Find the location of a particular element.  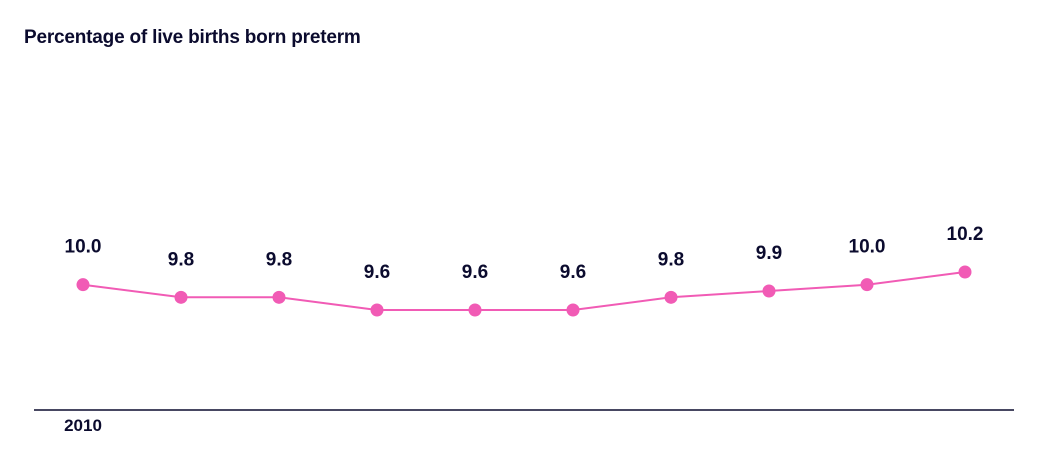

series-line is located at coordinates (524, 291).